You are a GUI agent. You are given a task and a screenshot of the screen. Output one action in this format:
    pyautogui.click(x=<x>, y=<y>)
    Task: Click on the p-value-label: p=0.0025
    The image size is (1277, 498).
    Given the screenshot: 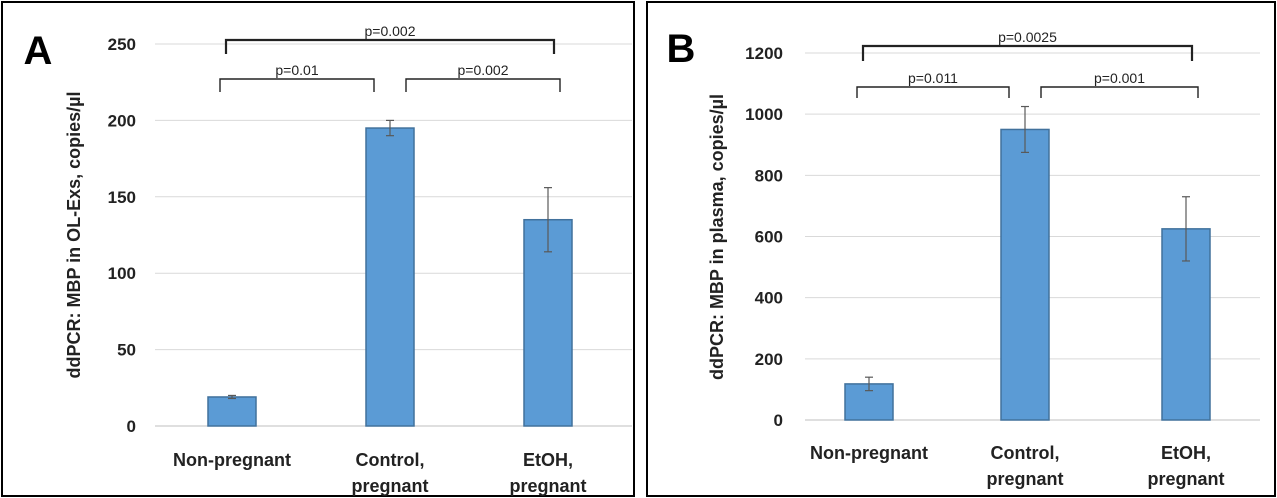 What is the action you would take?
    pyautogui.click(x=1027, y=37)
    